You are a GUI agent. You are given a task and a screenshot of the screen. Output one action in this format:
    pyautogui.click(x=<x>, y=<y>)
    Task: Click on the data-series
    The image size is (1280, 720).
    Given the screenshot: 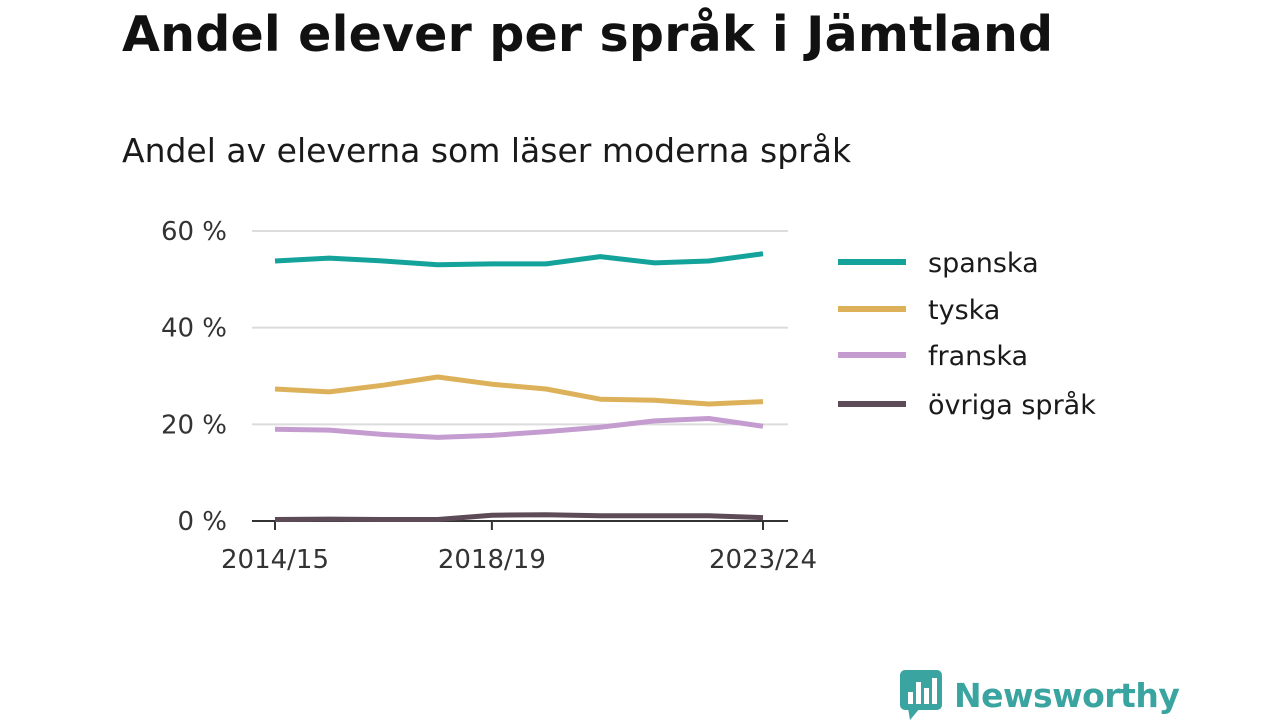 What is the action you would take?
    pyautogui.click(x=519, y=386)
    